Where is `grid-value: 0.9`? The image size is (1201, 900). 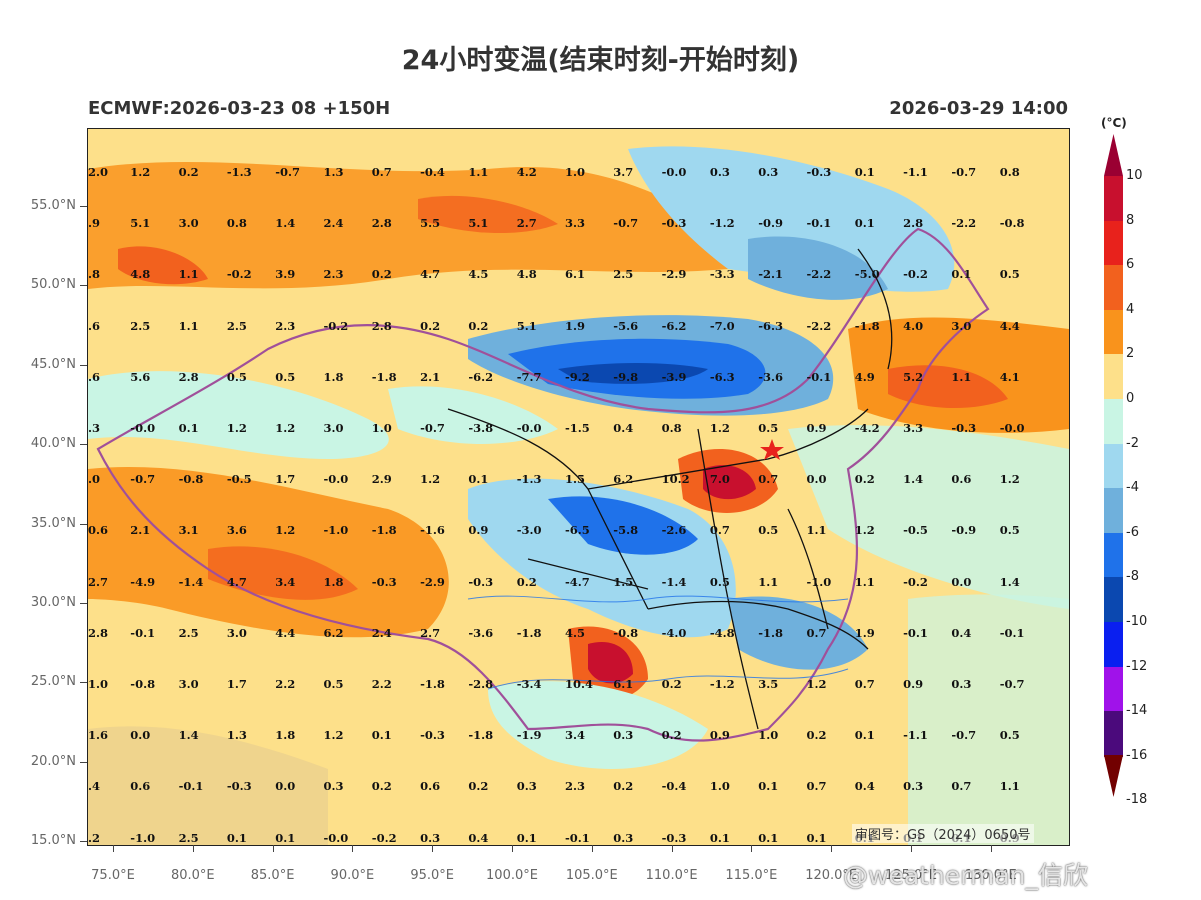
grid-value: 0.9 is located at coordinates (816, 428).